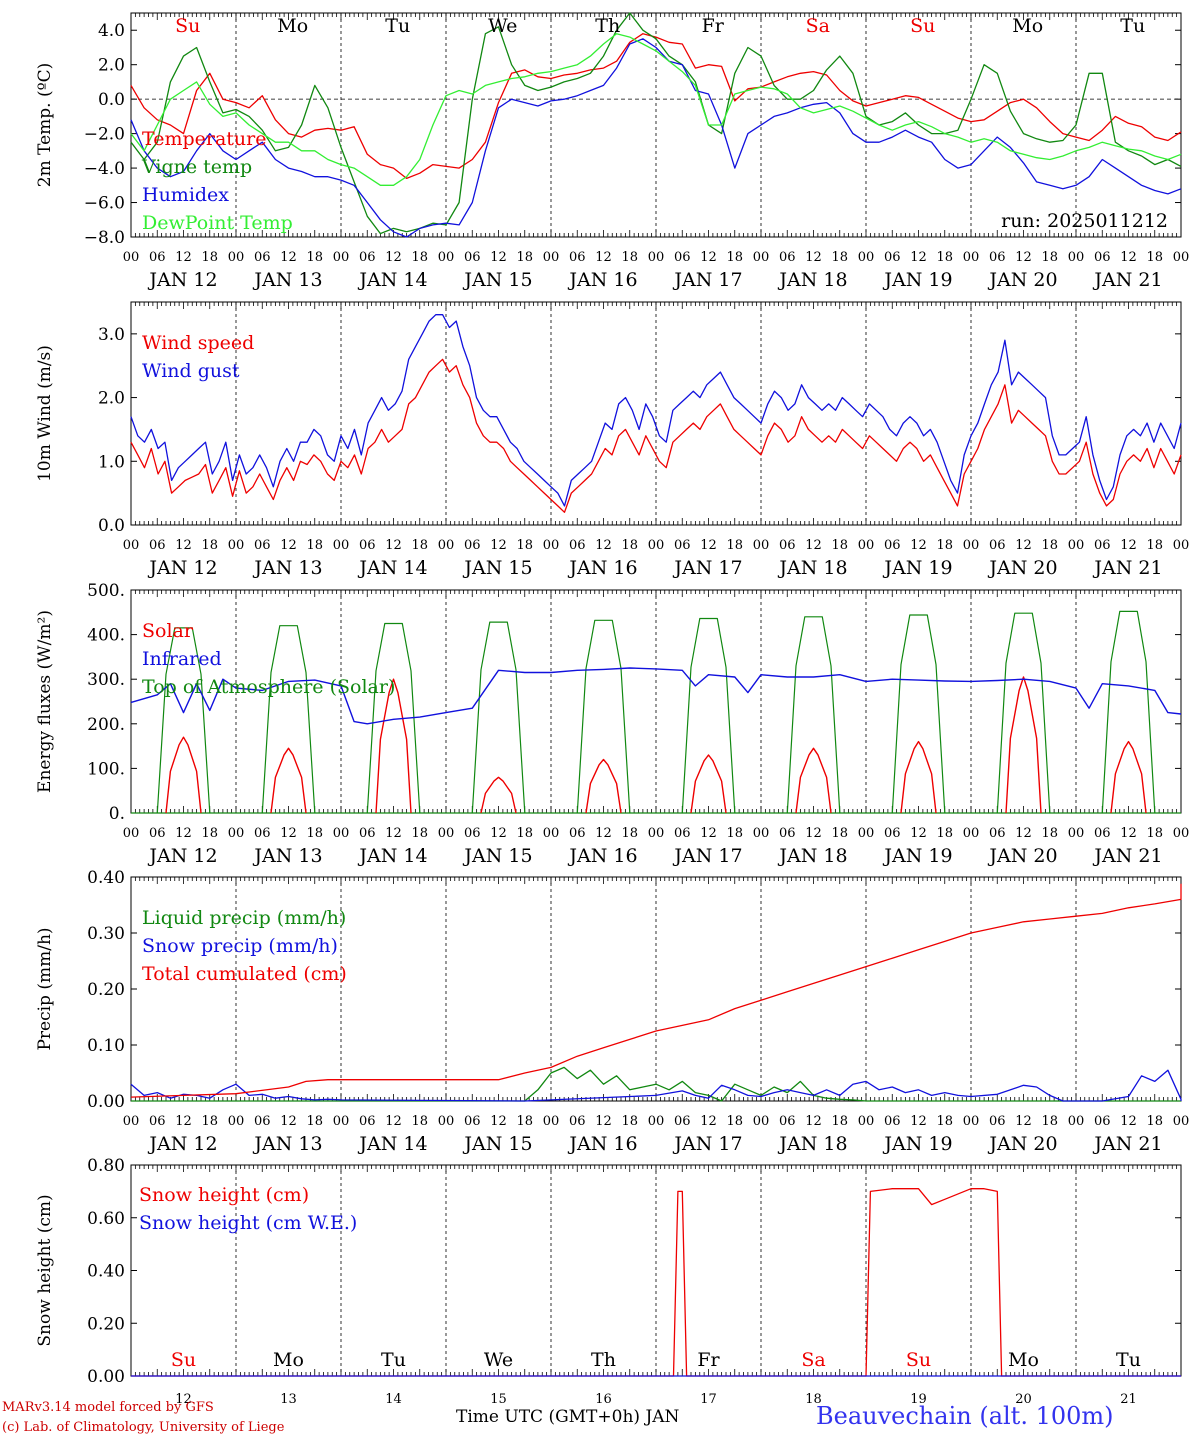  Describe the element at coordinates (45, 125) in the screenshot. I see `y-axis-label: 2m Temp. (ºC)` at that location.